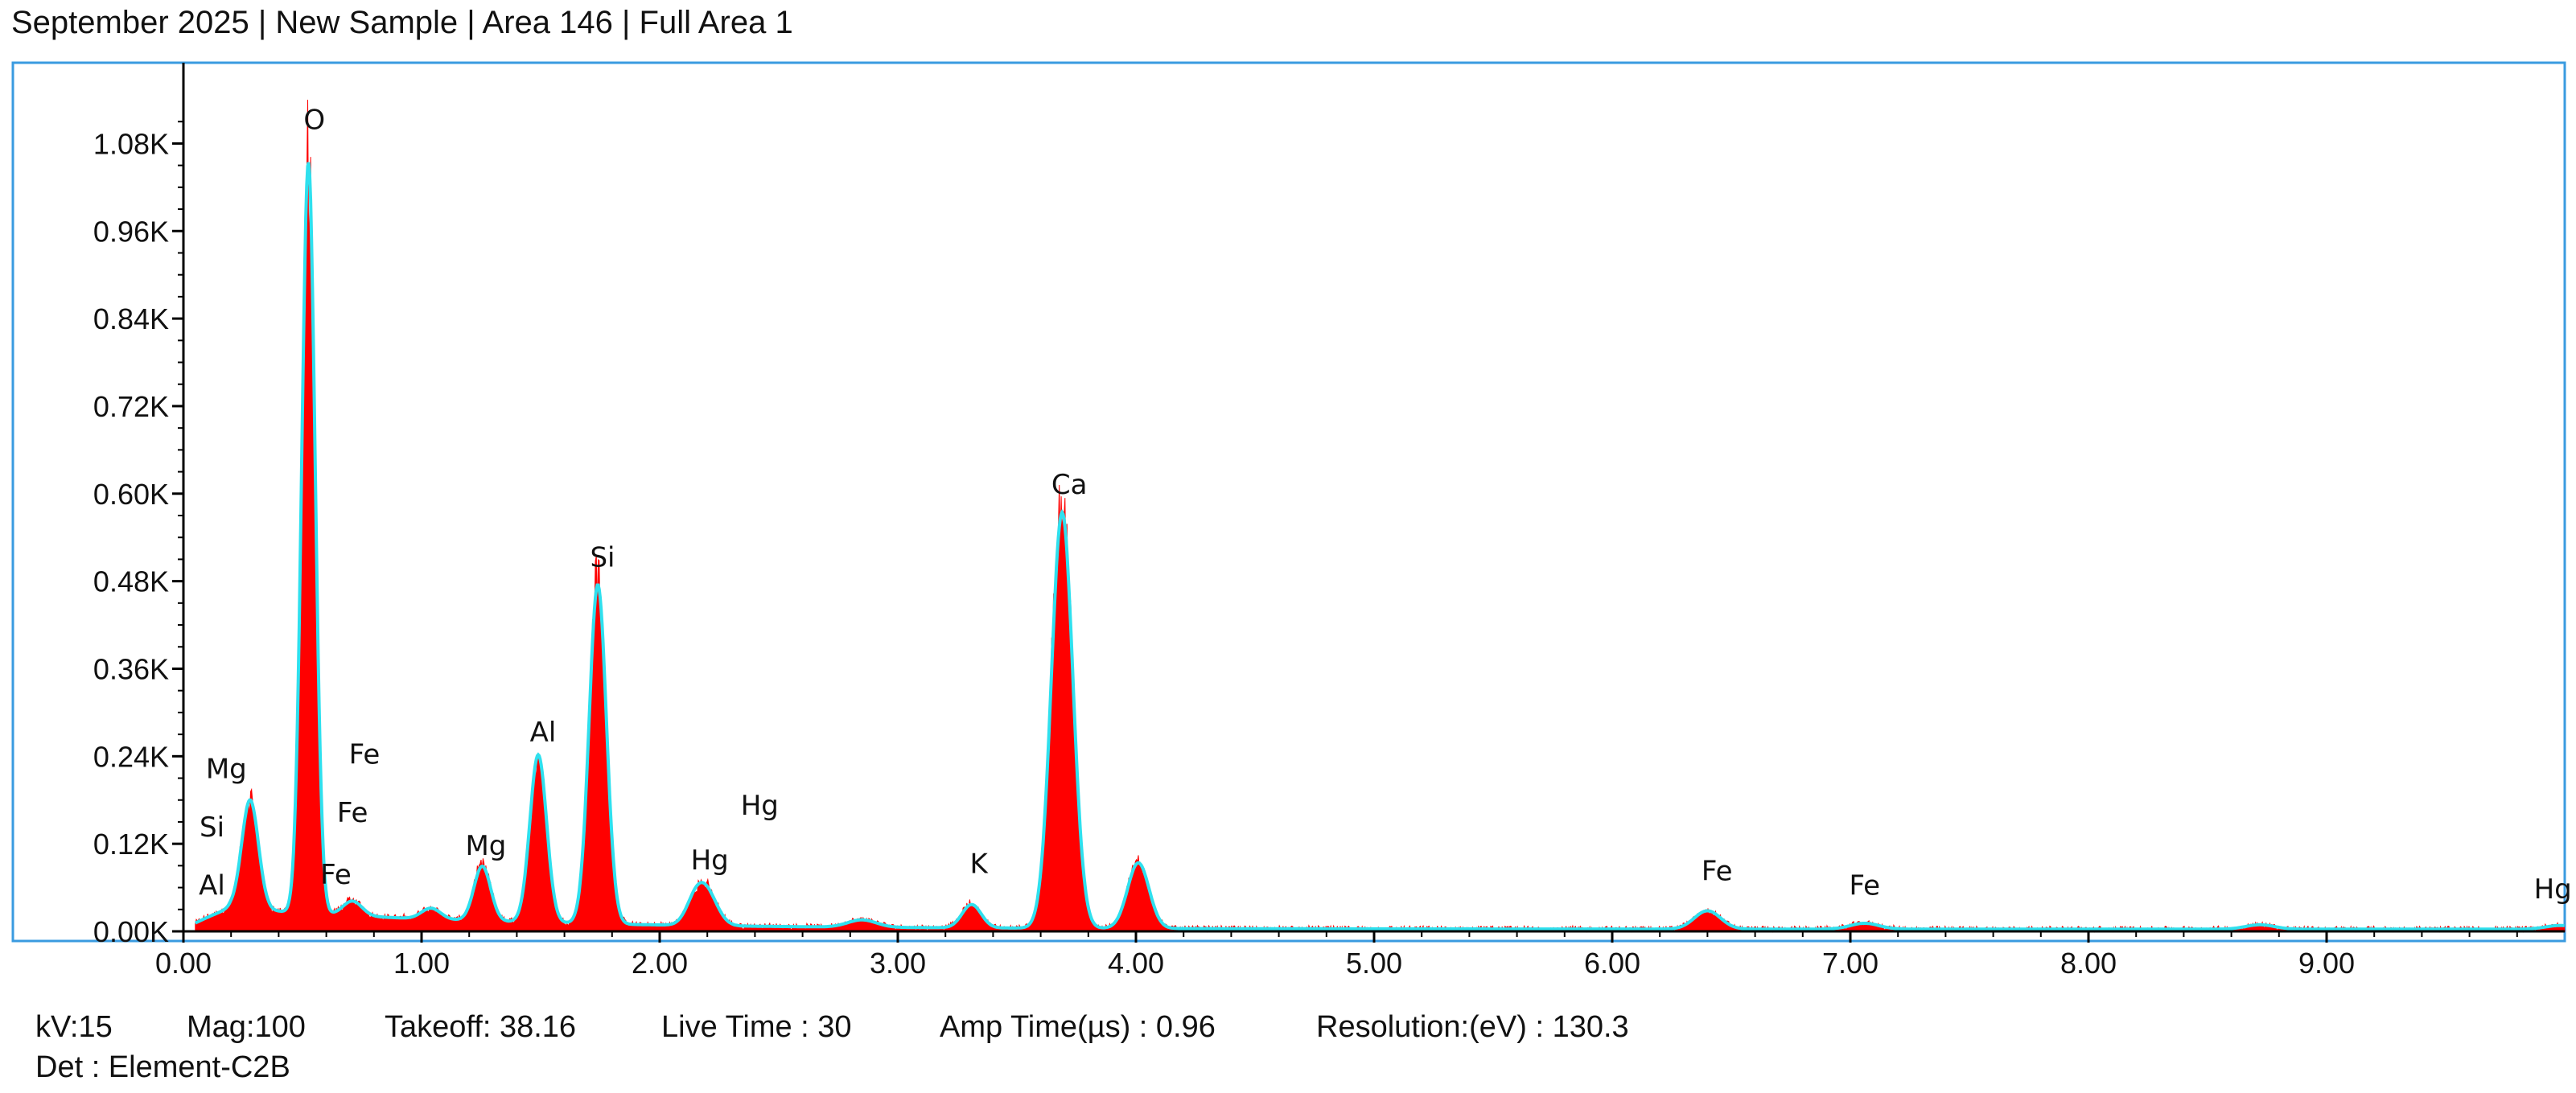 The height and width of the screenshot is (1093, 2576). I want to click on takeoff-value: Takeoff: 38.16, so click(481, 1027).